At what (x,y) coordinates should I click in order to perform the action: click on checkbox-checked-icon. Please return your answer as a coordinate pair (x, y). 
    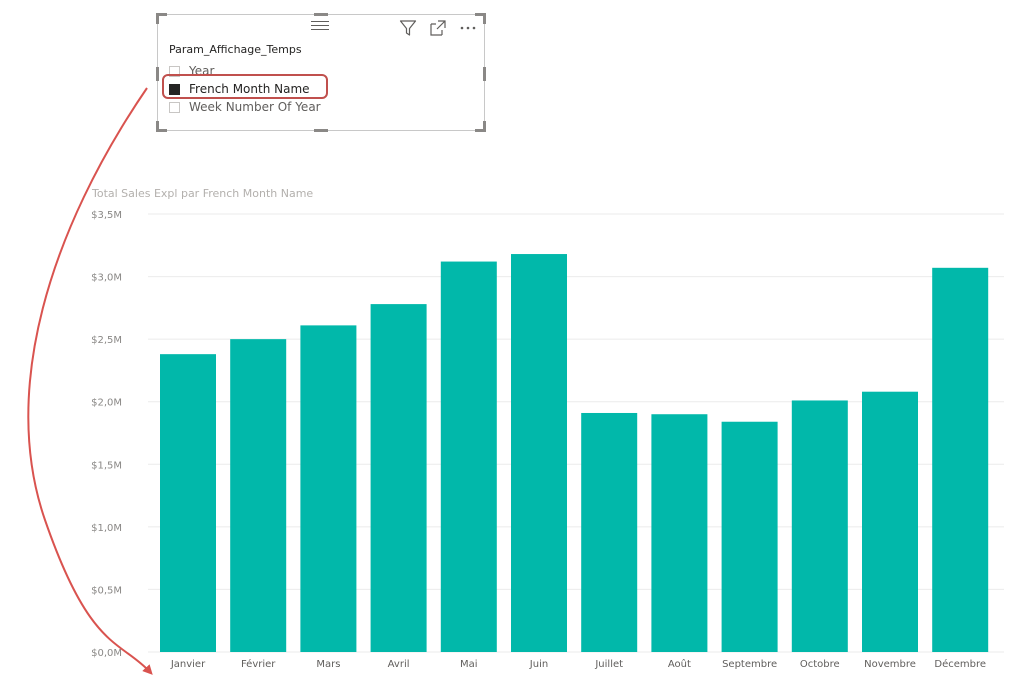
    Looking at the image, I should click on (174, 89).